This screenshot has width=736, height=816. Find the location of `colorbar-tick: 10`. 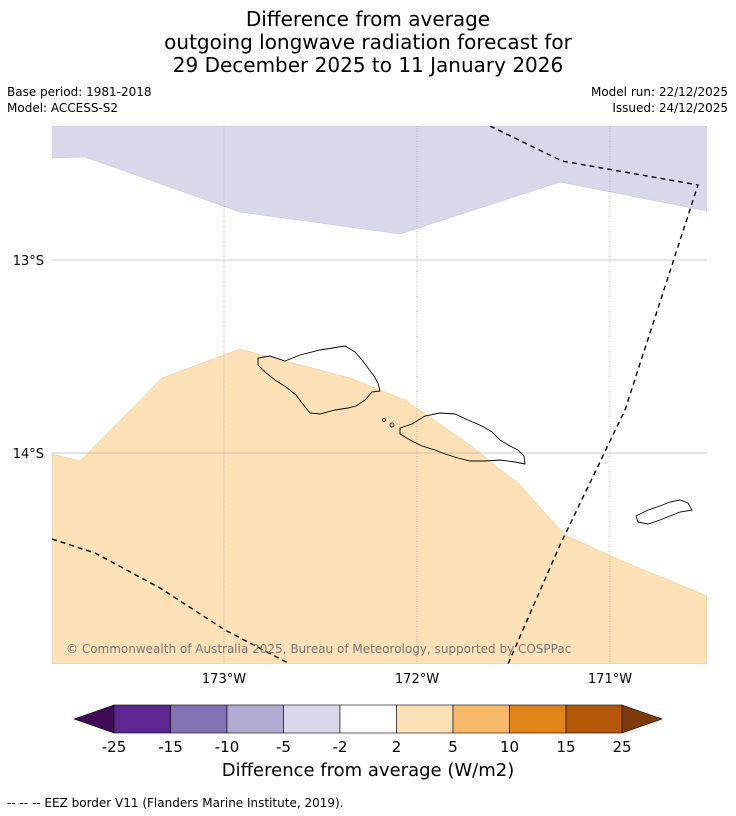

colorbar-tick: 10 is located at coordinates (509, 747).